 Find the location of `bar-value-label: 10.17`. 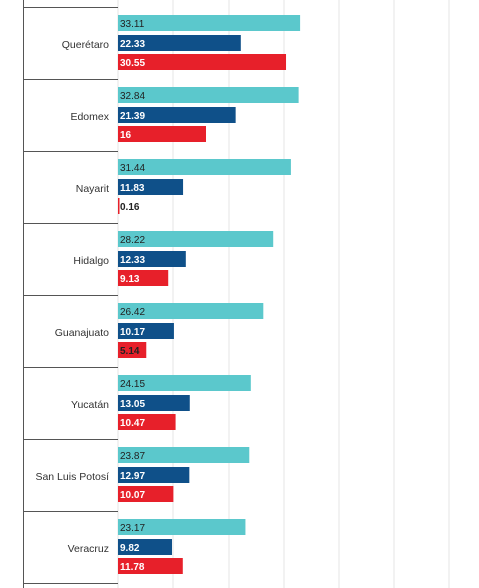

bar-value-label: 10.17 is located at coordinates (132, 332).